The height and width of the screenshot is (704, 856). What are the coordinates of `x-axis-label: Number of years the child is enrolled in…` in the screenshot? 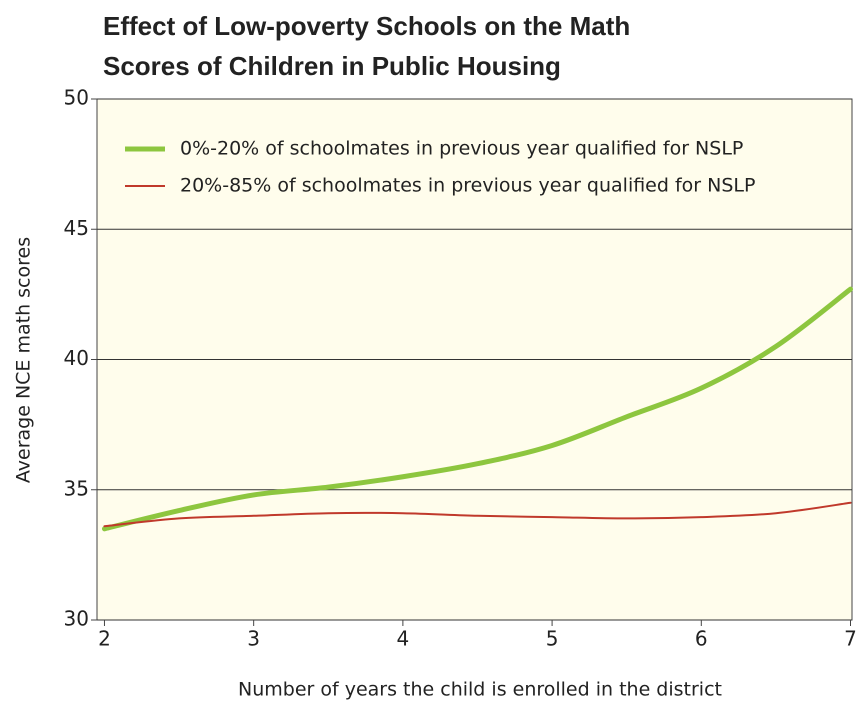 It's located at (480, 690).